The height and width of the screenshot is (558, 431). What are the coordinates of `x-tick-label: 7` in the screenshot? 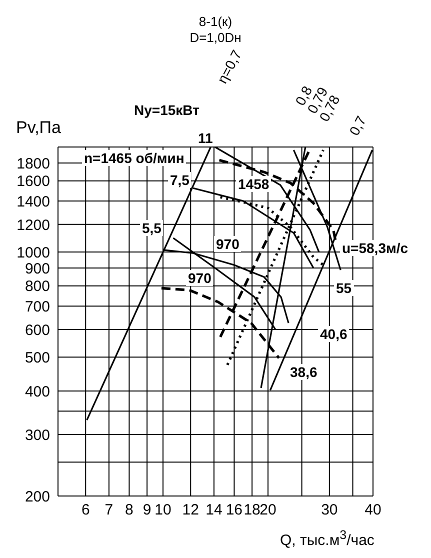 It's located at (109, 510).